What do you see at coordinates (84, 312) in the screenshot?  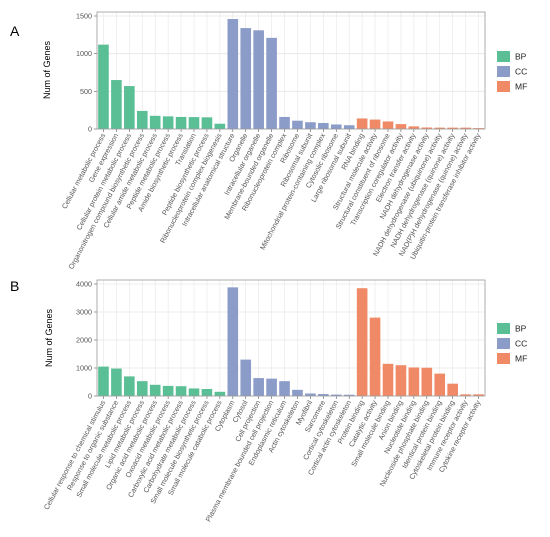 I see `y-tick-label: 3000` at bounding box center [84, 312].